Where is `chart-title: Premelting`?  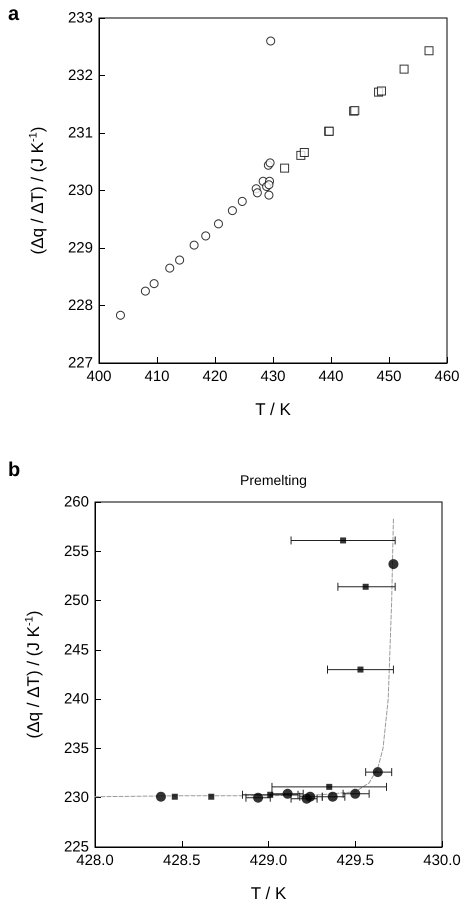 chart-title: Premelting is located at coordinates (273, 480).